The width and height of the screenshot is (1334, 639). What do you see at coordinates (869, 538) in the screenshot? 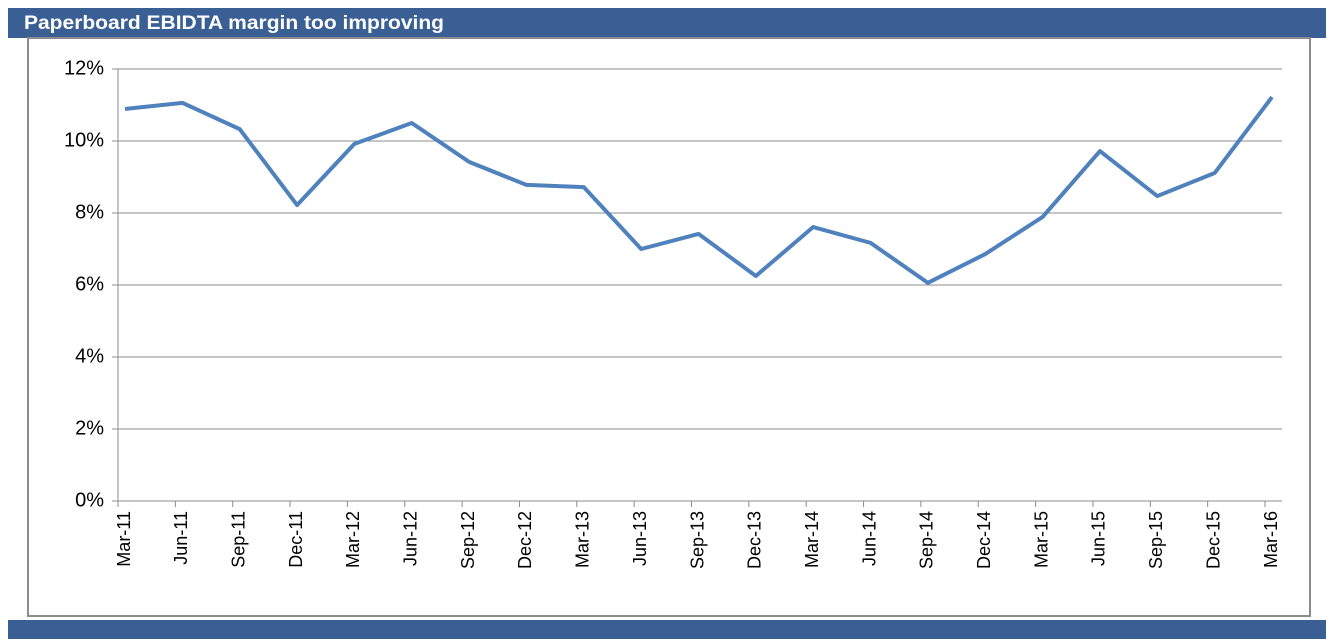
I see `x-tick-label: Jun-14` at bounding box center [869, 538].